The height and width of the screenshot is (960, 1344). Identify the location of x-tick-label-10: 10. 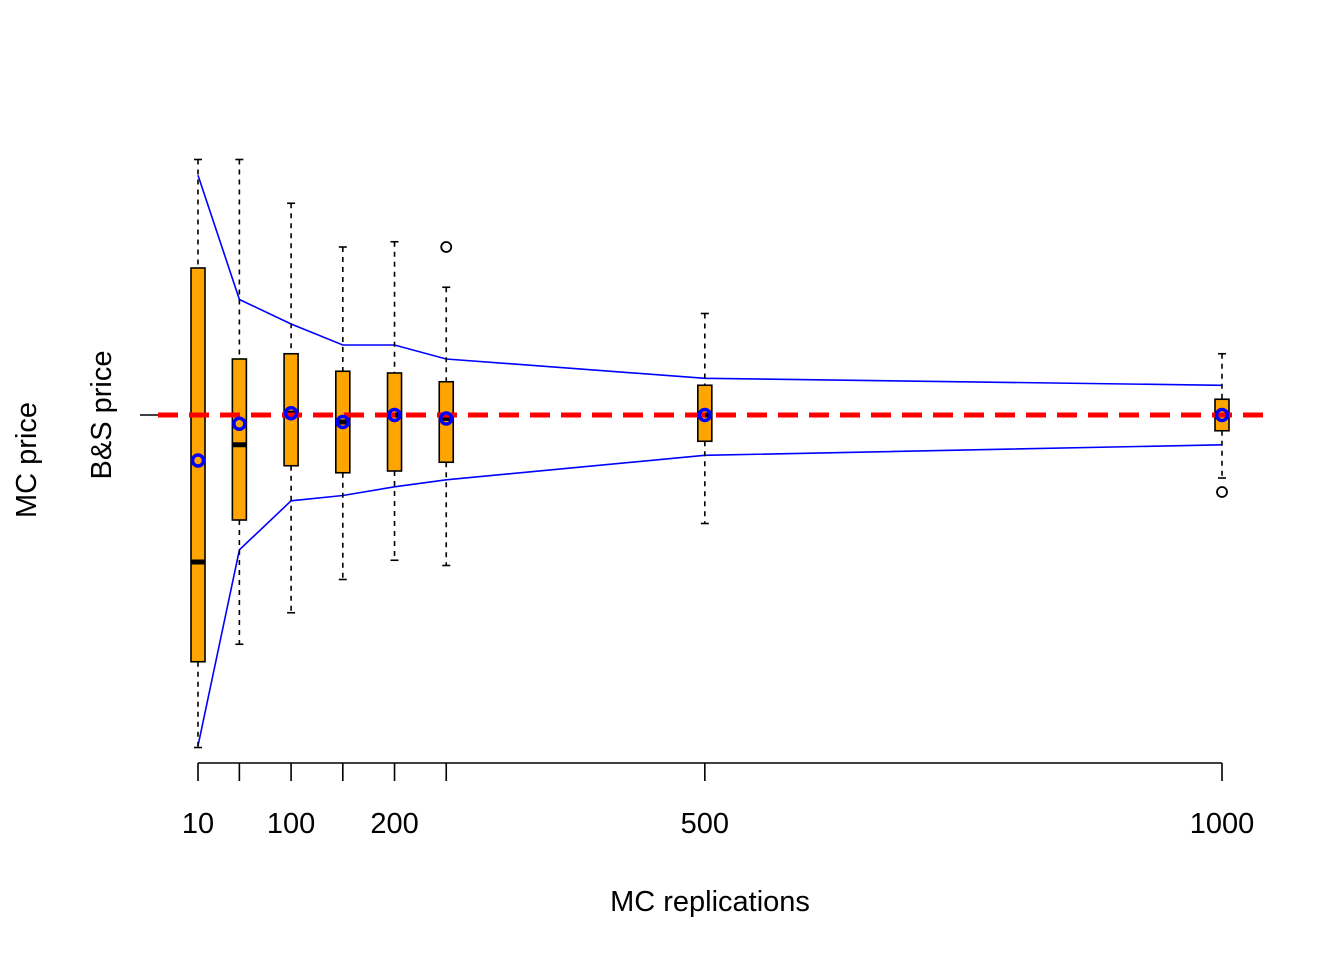
(198, 824).